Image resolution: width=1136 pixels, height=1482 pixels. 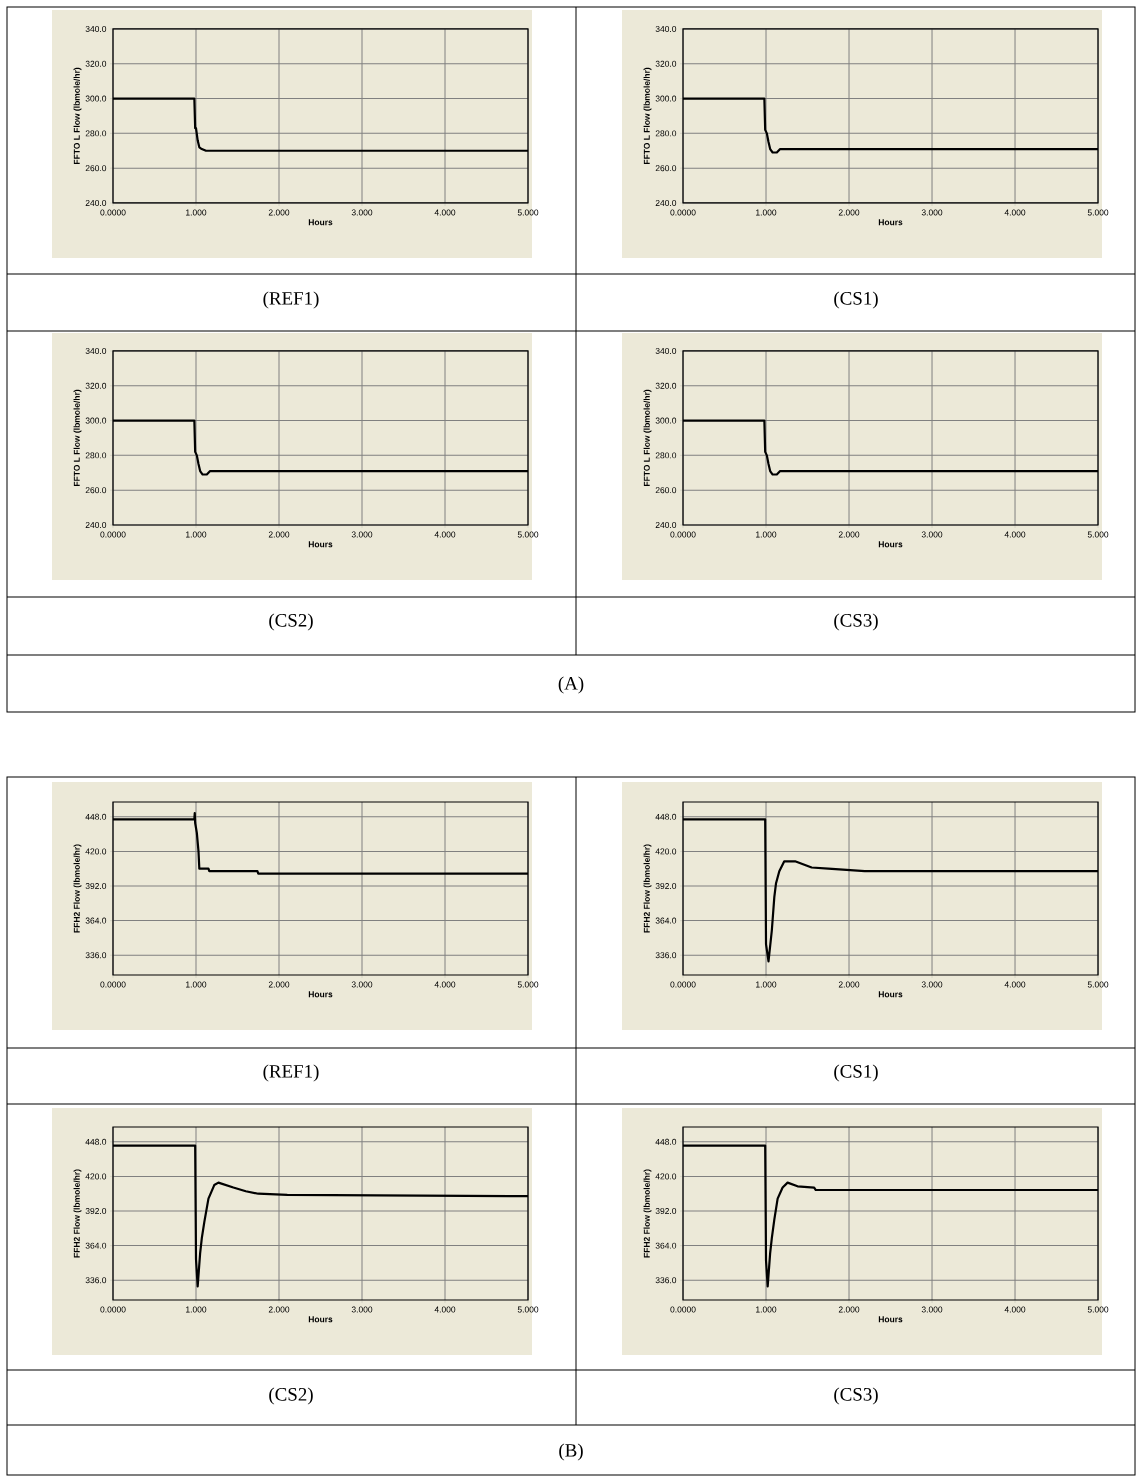 I want to click on text: (B), so click(x=571, y=1452).